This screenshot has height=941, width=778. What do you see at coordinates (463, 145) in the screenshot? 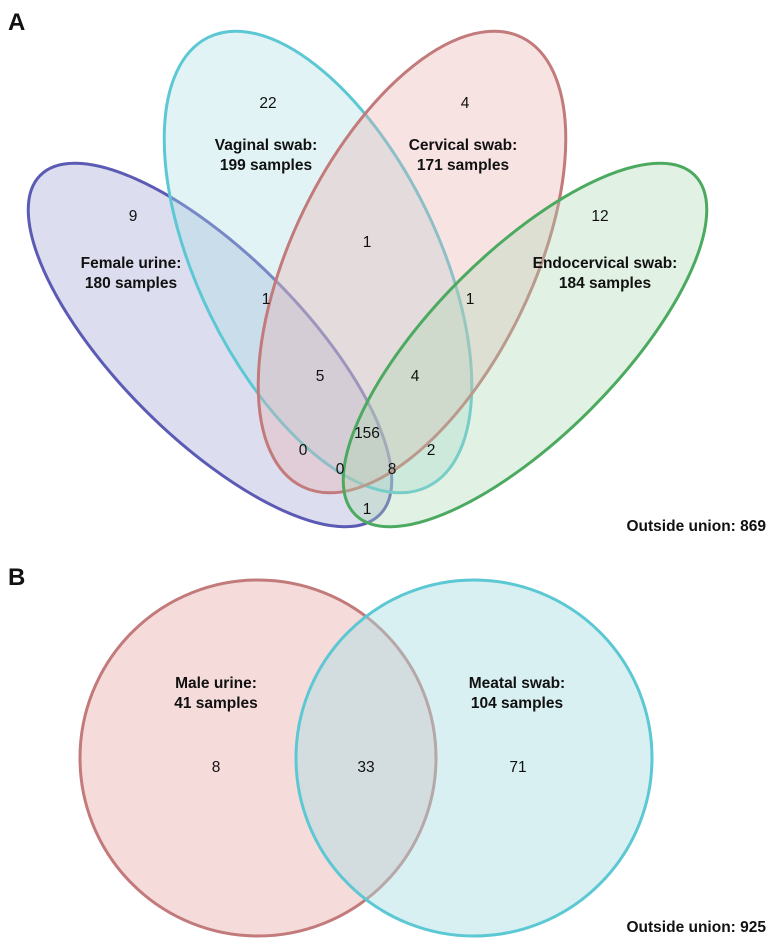
I see `cervical-swab-label-line1: Cervical swab:` at bounding box center [463, 145].